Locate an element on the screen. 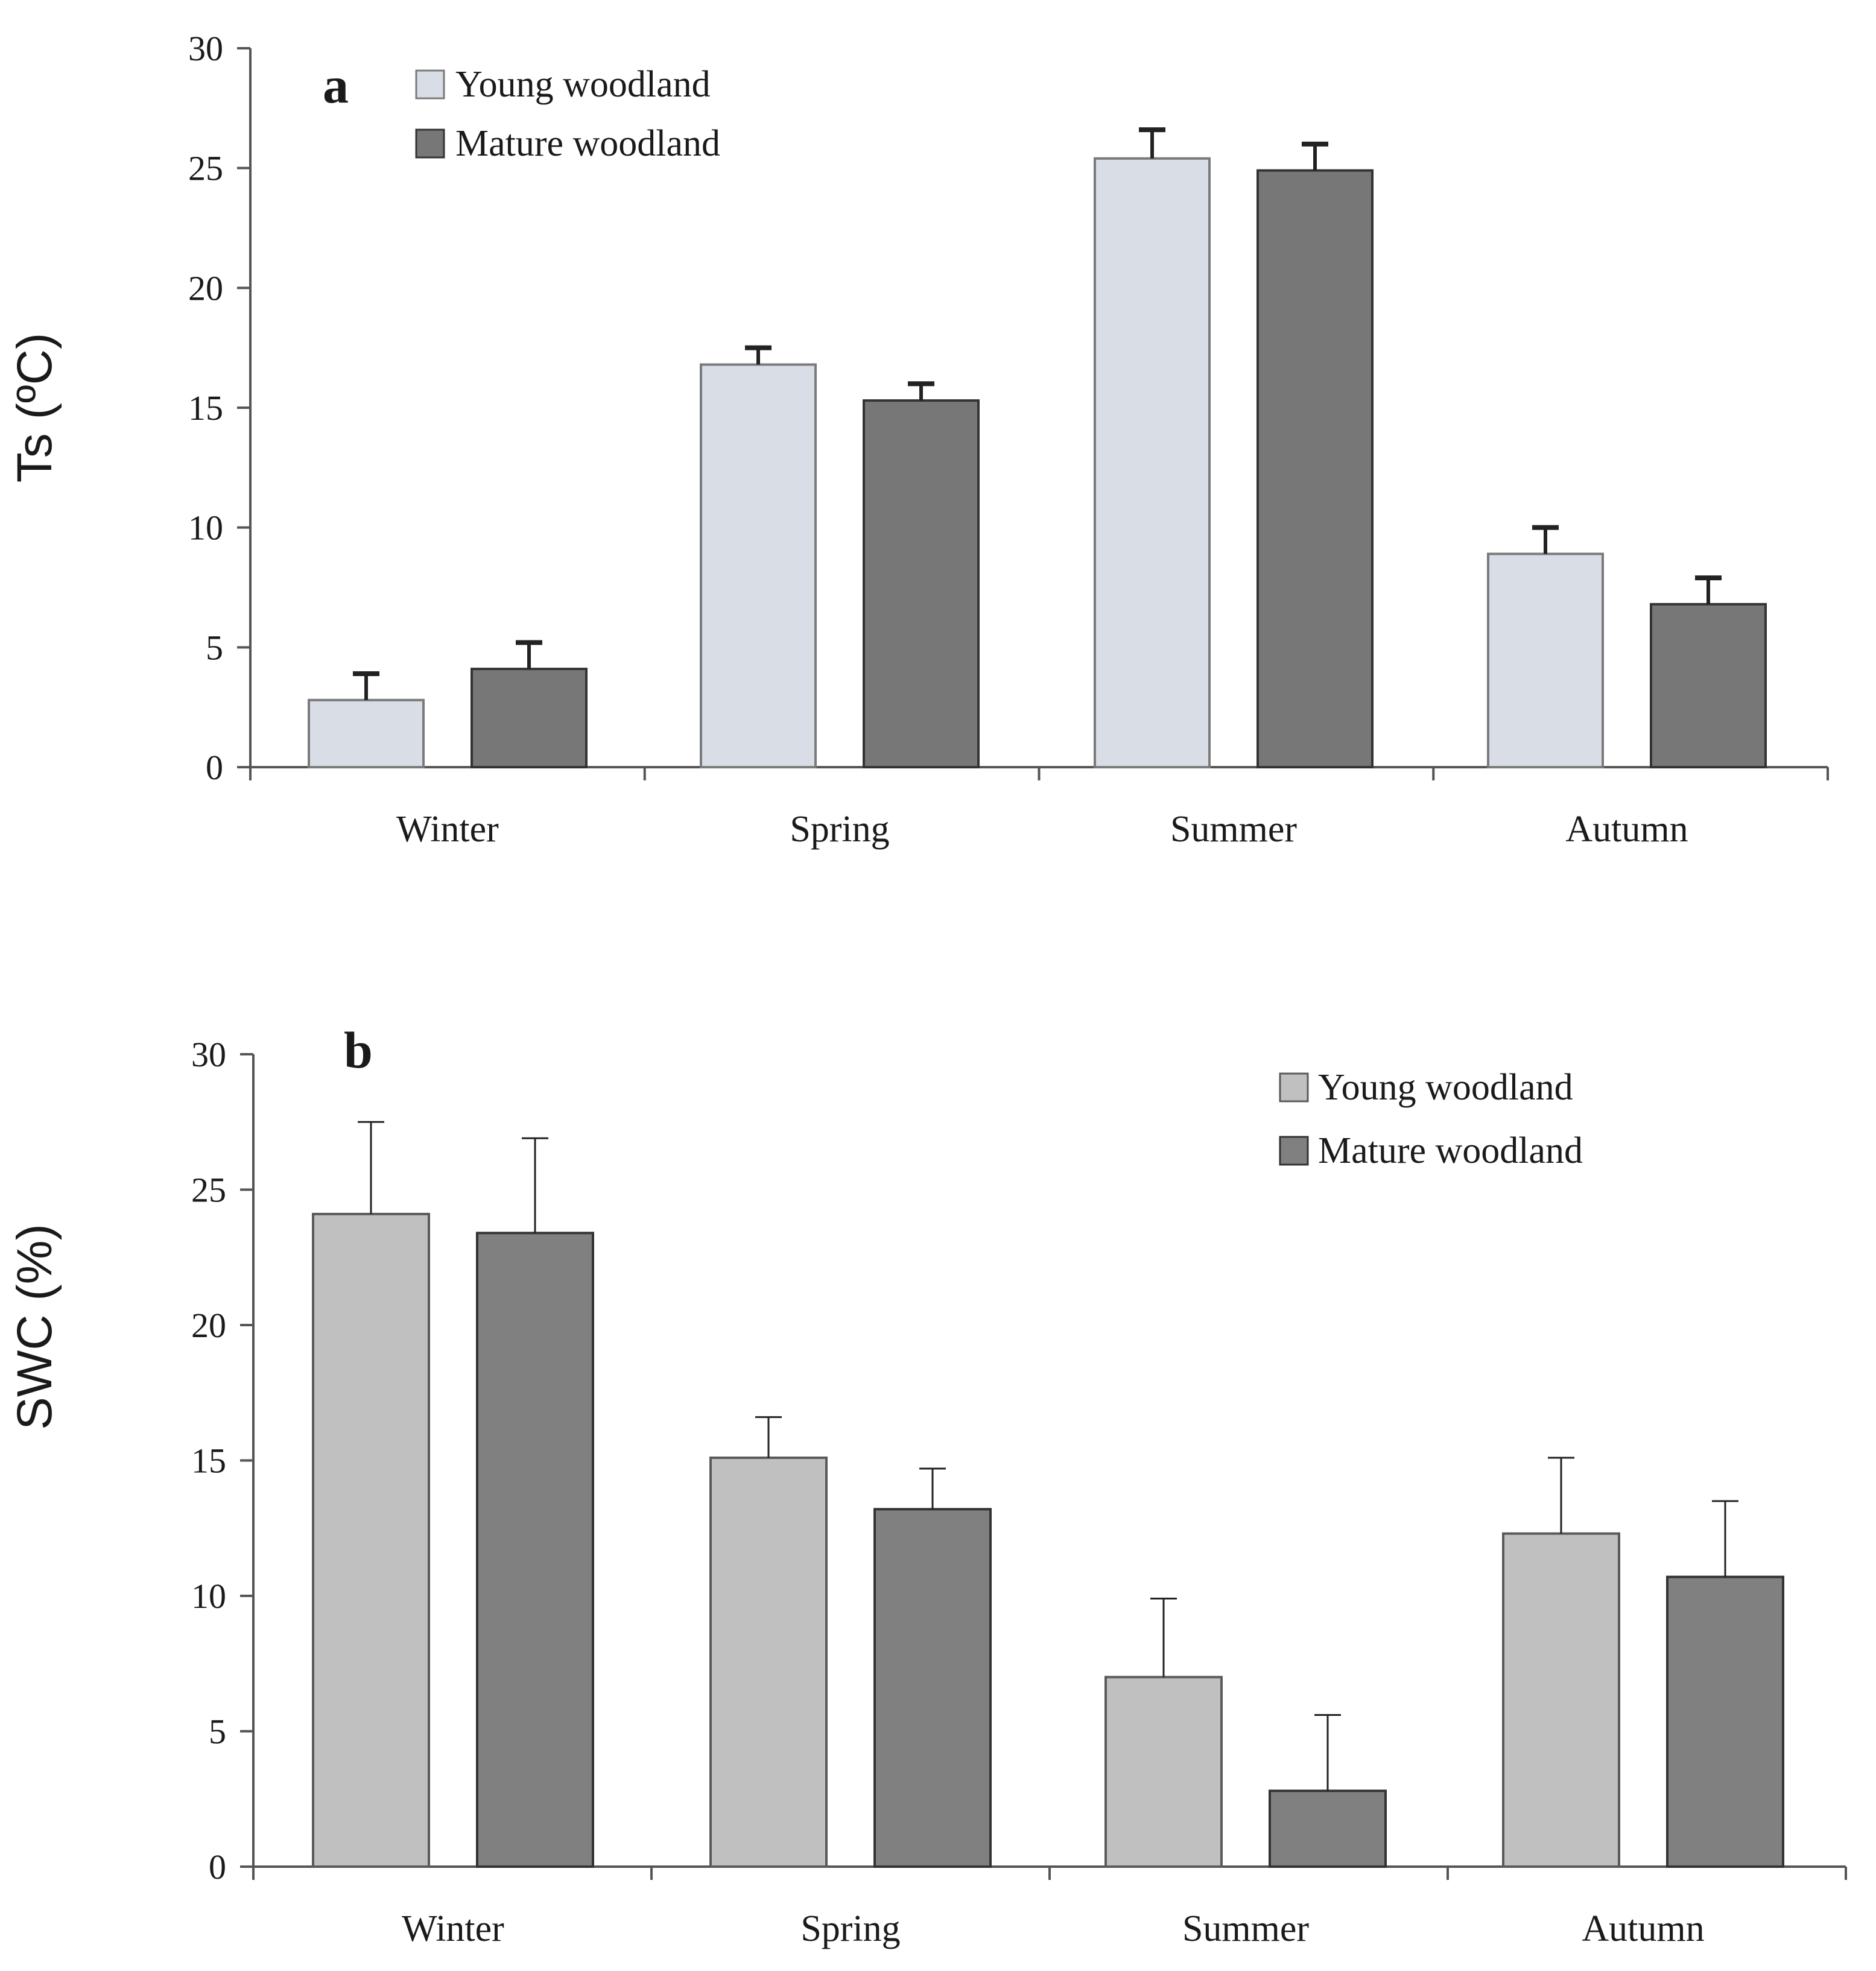  panel-letter: b is located at coordinates (358, 1050).